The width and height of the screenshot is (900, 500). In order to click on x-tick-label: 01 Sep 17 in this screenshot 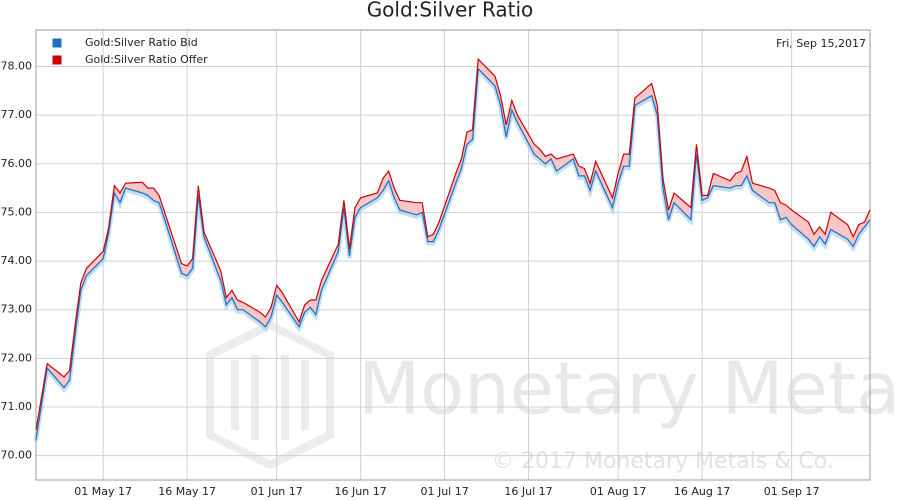, I will do `click(792, 491)`.